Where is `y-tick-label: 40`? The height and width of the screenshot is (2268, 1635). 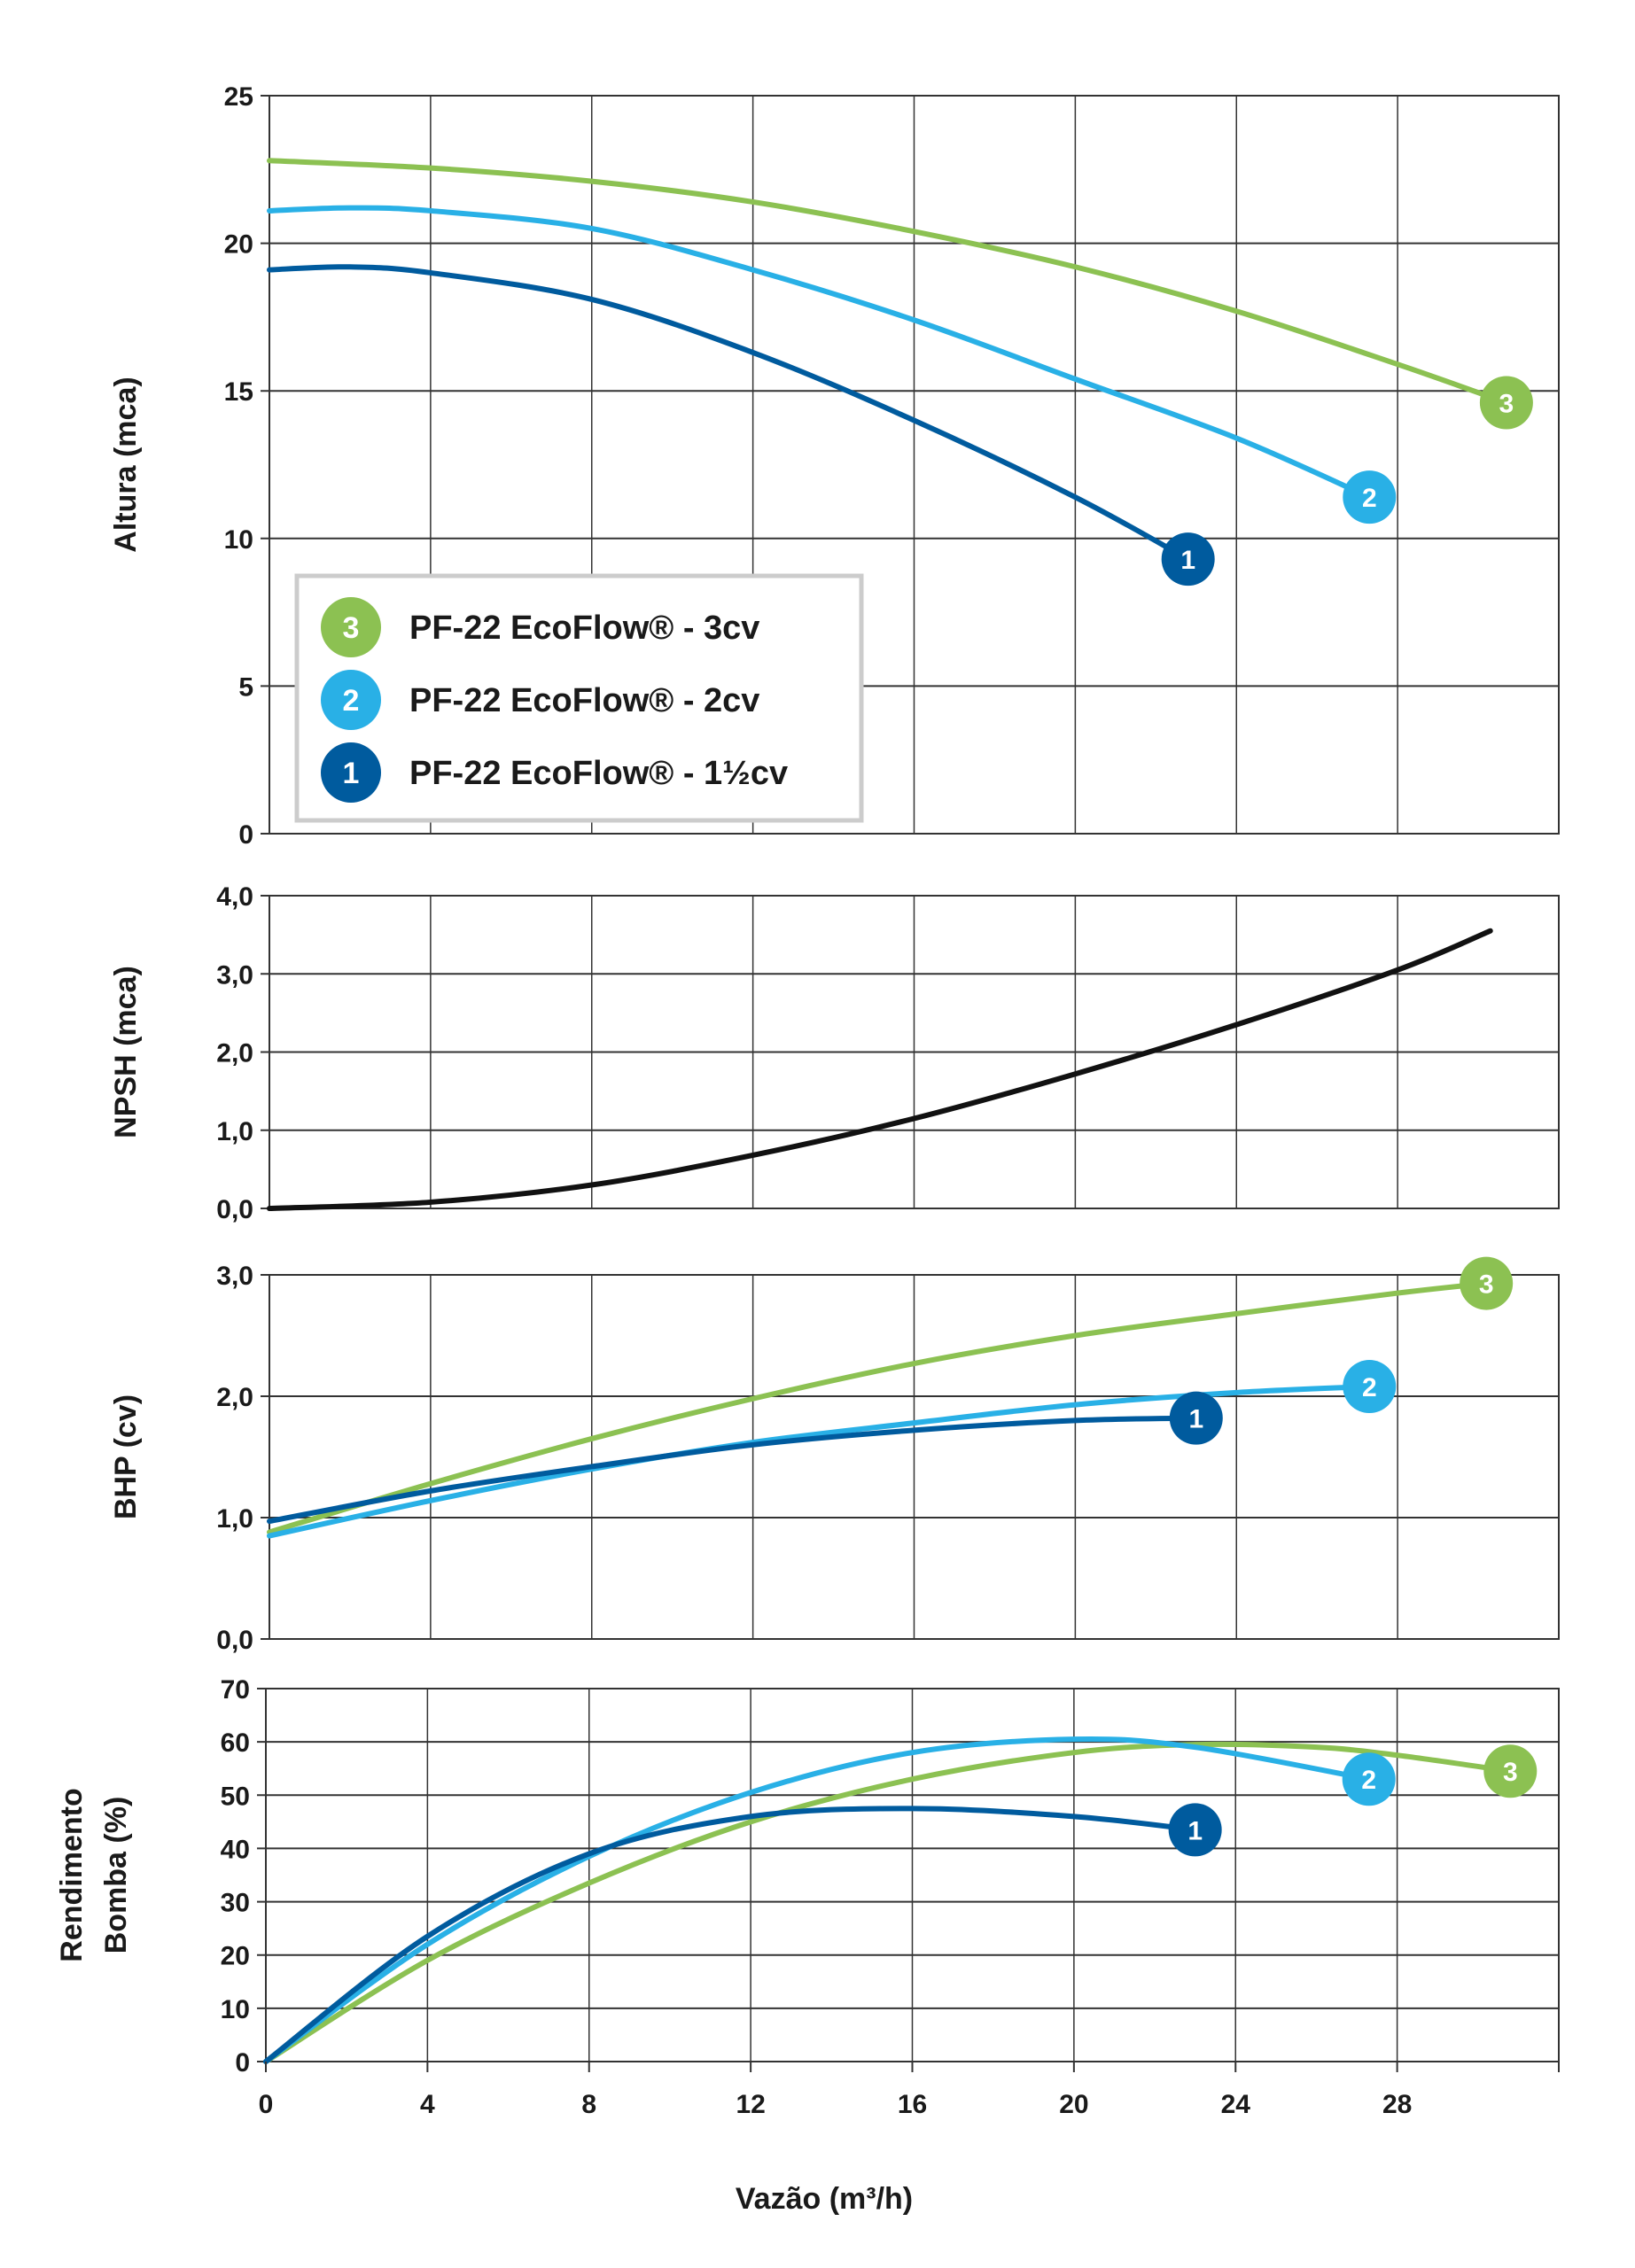 y-tick-label: 40 is located at coordinates (235, 1850).